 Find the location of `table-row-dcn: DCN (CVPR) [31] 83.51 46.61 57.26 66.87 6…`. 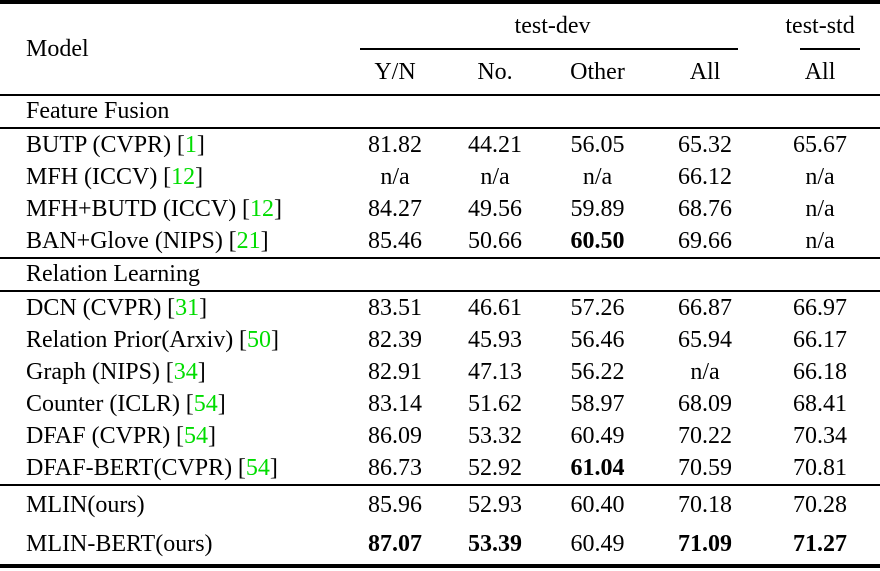

table-row-dcn: DCN (CVPR) [31] 83.51 46.61 57.26 66.87 6… is located at coordinates (440, 307).